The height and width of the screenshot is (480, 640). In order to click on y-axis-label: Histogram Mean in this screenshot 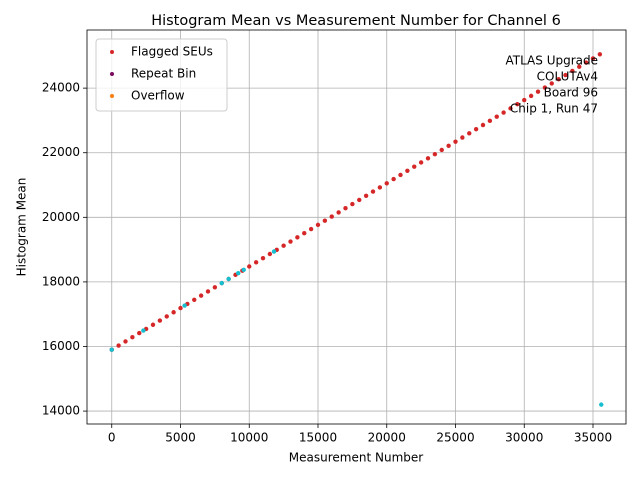, I will do `click(22, 227)`.